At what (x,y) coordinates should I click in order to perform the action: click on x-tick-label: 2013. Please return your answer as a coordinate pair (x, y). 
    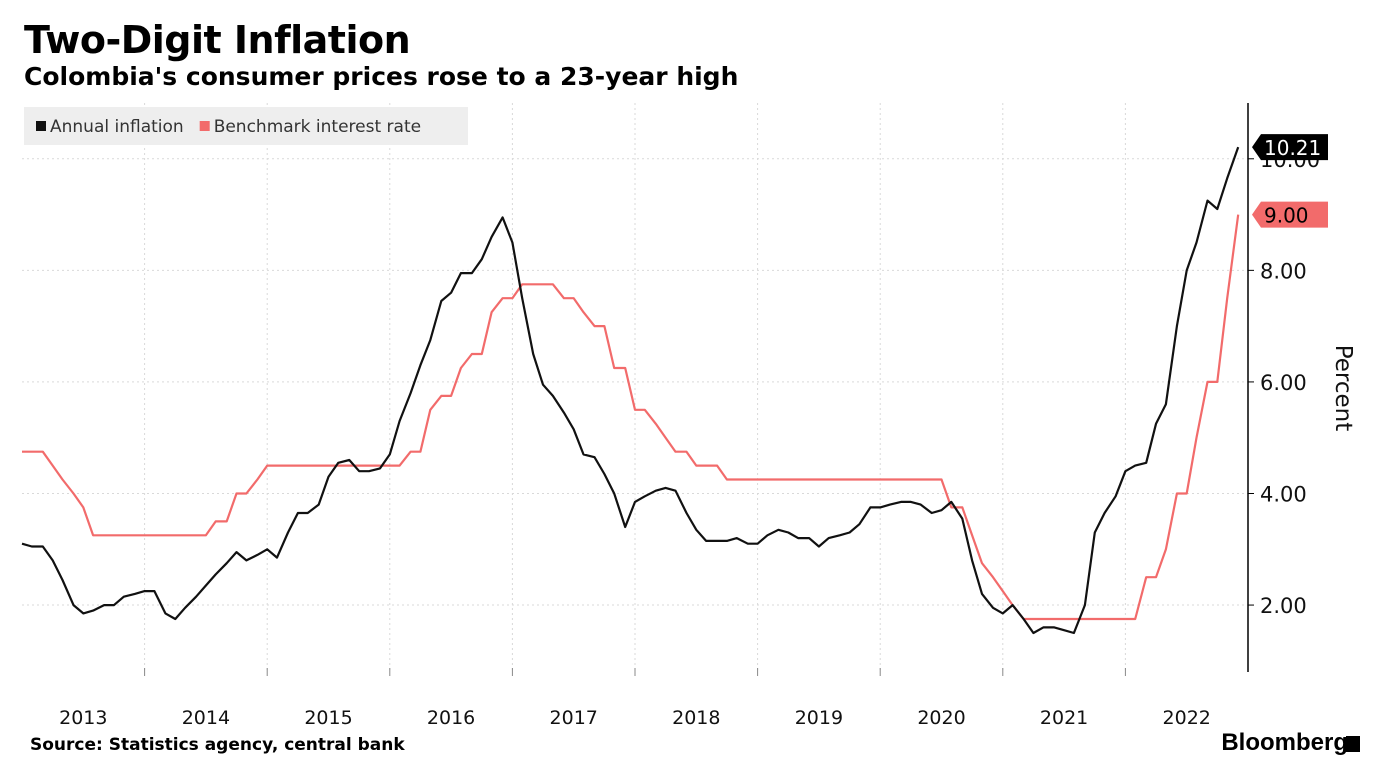
    Looking at the image, I should click on (83, 718).